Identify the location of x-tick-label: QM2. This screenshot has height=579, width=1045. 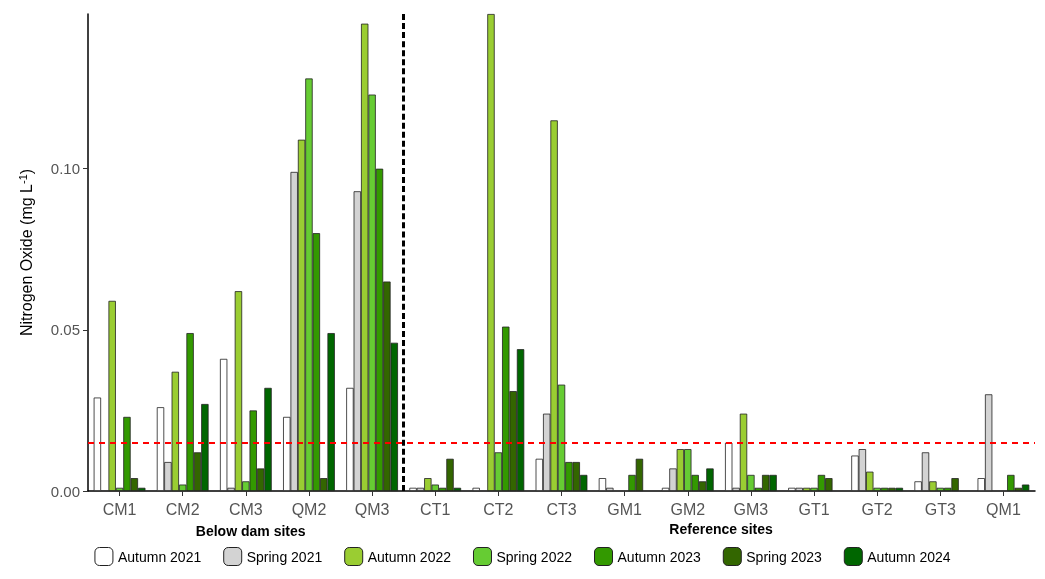
(309, 509).